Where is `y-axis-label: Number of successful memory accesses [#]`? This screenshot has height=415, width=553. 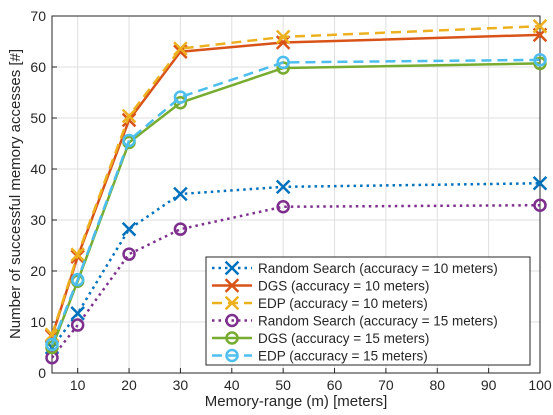 y-axis-label: Number of successful memory accesses [#] is located at coordinates (15, 194).